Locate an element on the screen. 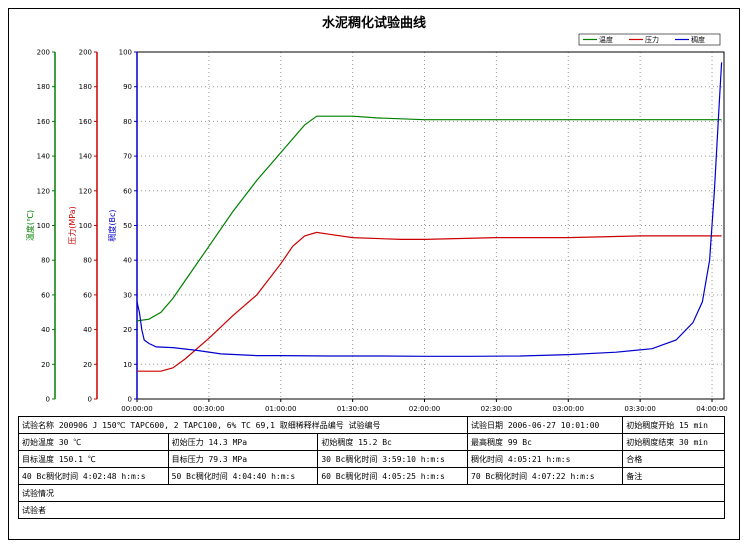  consistency-tick-label: 50 is located at coordinates (127, 226).